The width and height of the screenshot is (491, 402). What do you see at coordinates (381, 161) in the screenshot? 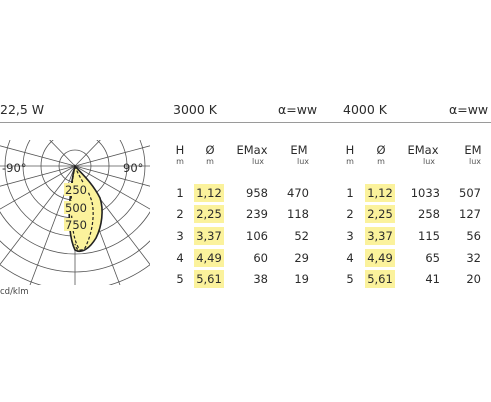
I see `col-unit-diameter-2: m` at bounding box center [381, 161].